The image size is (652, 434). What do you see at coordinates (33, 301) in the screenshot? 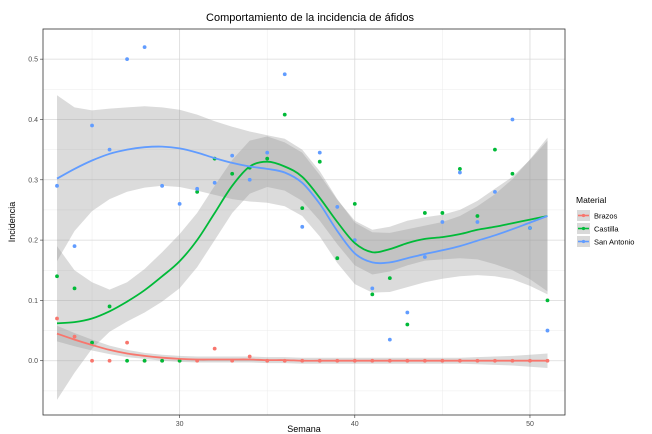
I see `y-tick-label: 0.1` at bounding box center [33, 301].